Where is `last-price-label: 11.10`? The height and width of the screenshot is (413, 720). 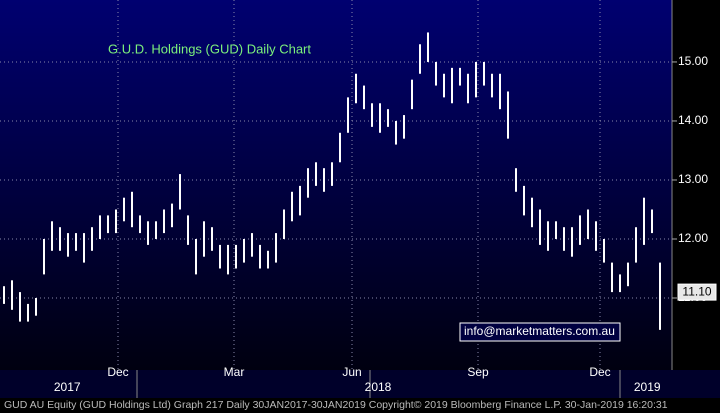 last-price-label: 11.10 is located at coordinates (696, 291).